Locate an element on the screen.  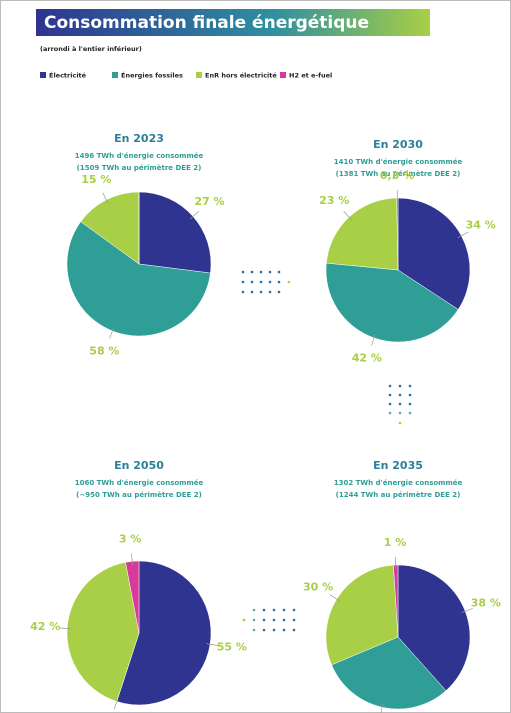
value-label: 0,3 % is located at coordinates (397, 175).